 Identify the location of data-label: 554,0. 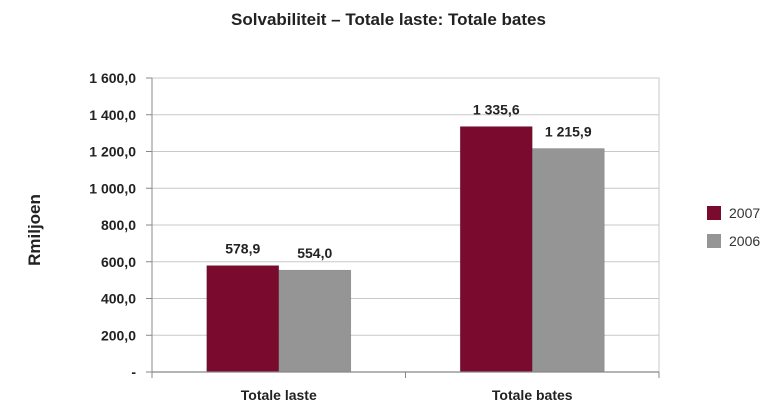
(314, 253).